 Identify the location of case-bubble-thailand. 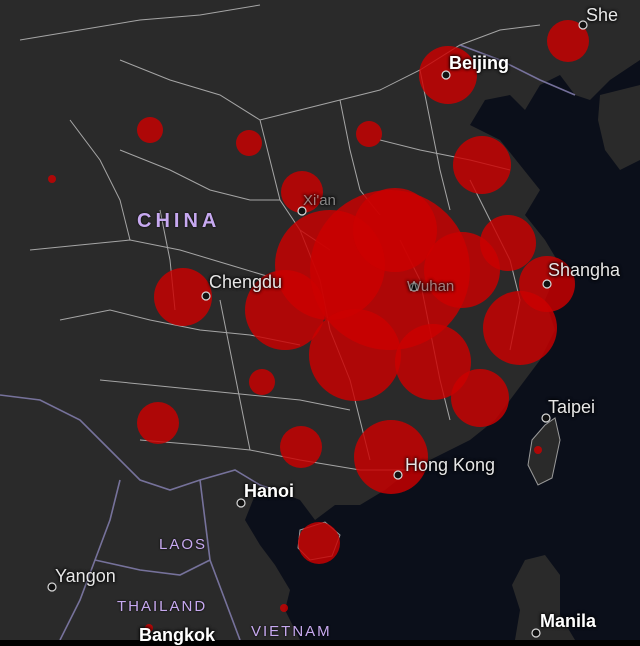
(149, 628).